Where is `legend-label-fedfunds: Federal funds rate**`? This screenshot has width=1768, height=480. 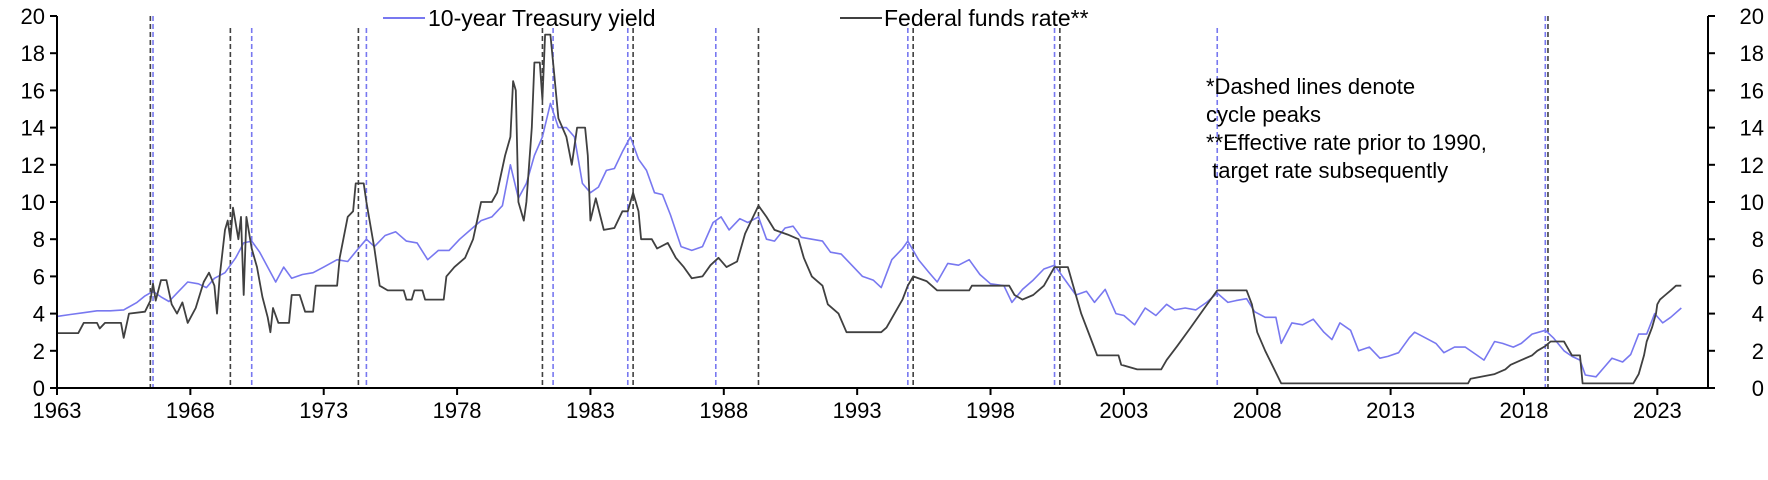 legend-label-fedfunds: Federal funds rate** is located at coordinates (986, 18).